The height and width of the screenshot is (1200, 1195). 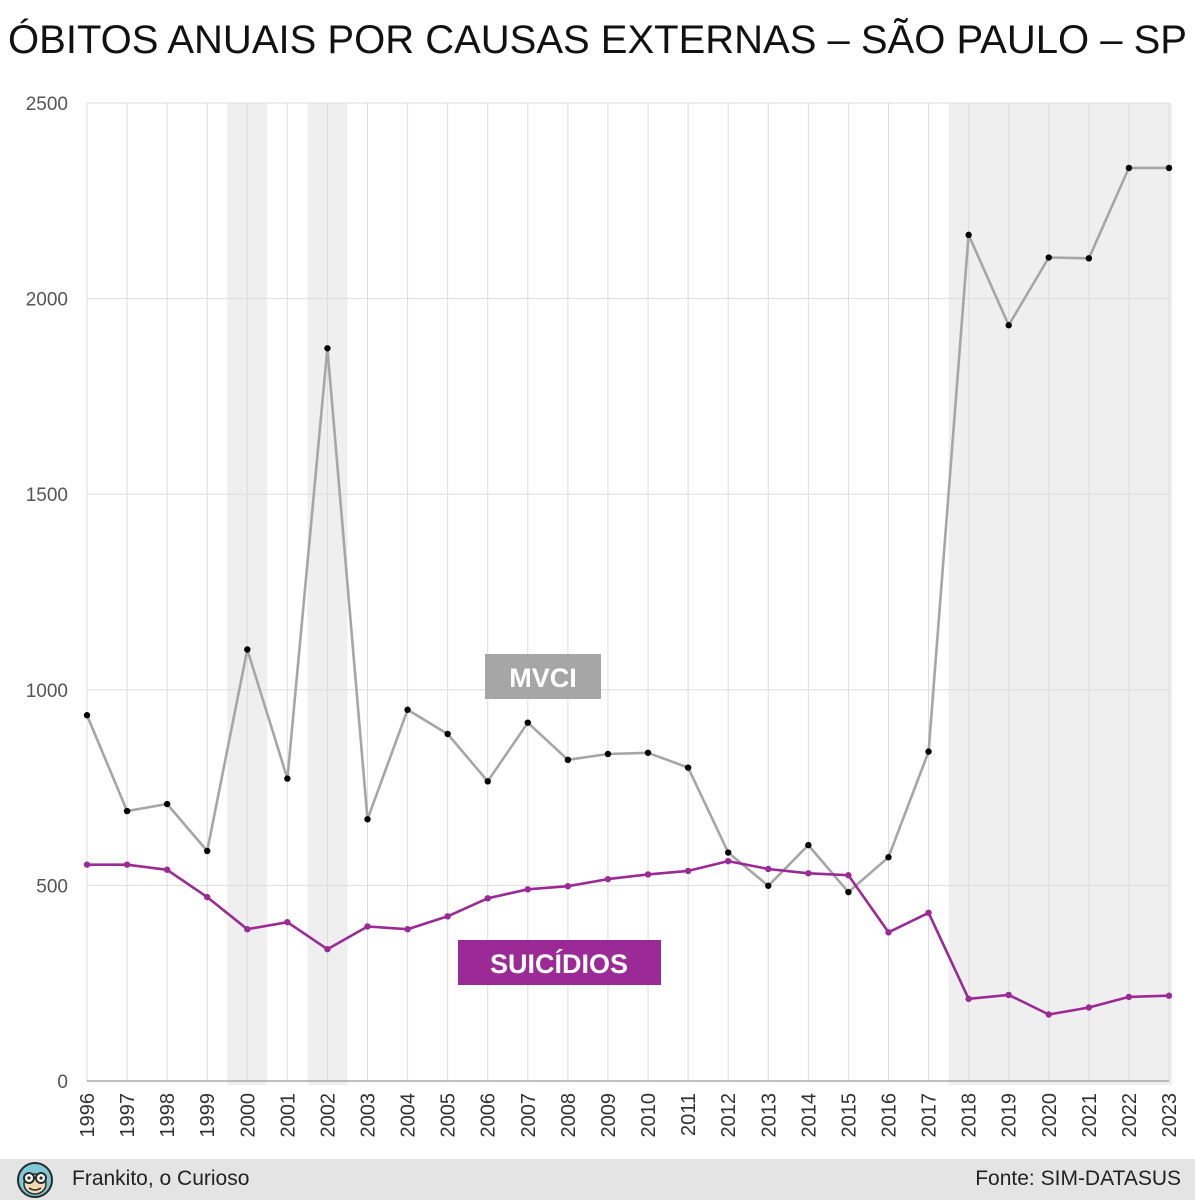 I want to click on x-tick-label: 2018, so click(x=970, y=1115).